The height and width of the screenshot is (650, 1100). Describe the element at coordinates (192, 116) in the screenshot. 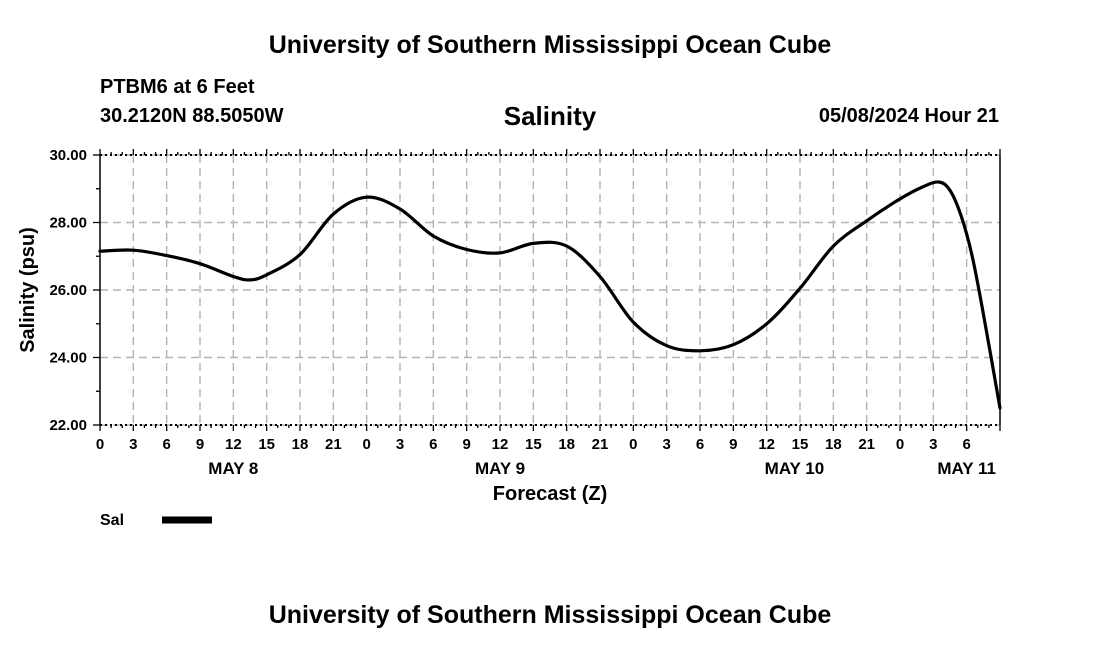

I see `station-coordinates: 30.2120N 88.5050W` at that location.